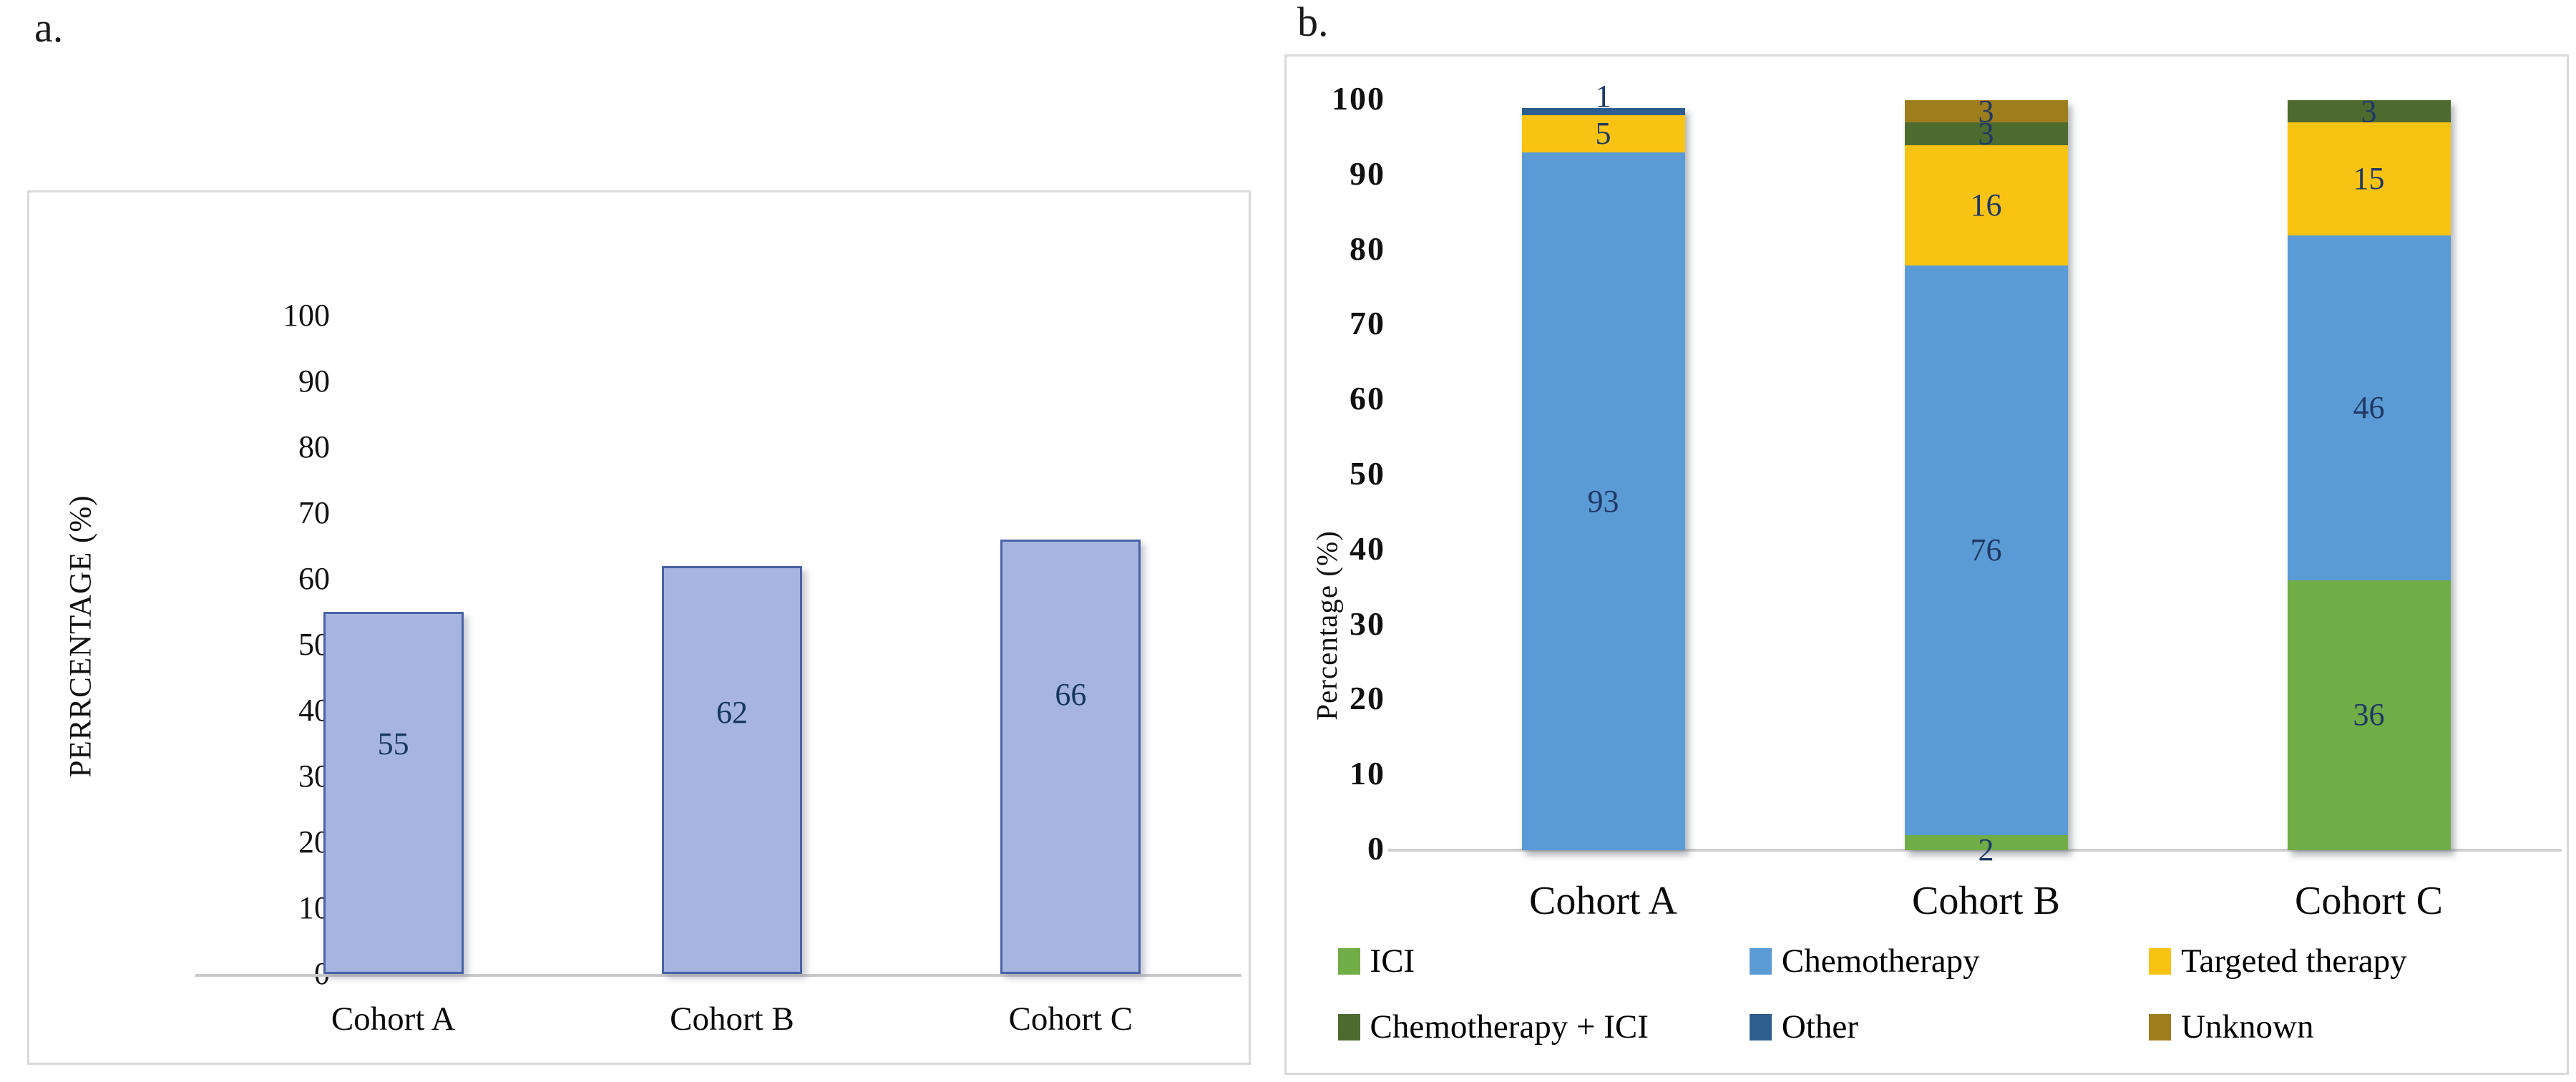 The width and height of the screenshot is (2576, 1082). Describe the element at coordinates (1071, 695) in the screenshot. I see `bar-value-label: 66` at that location.